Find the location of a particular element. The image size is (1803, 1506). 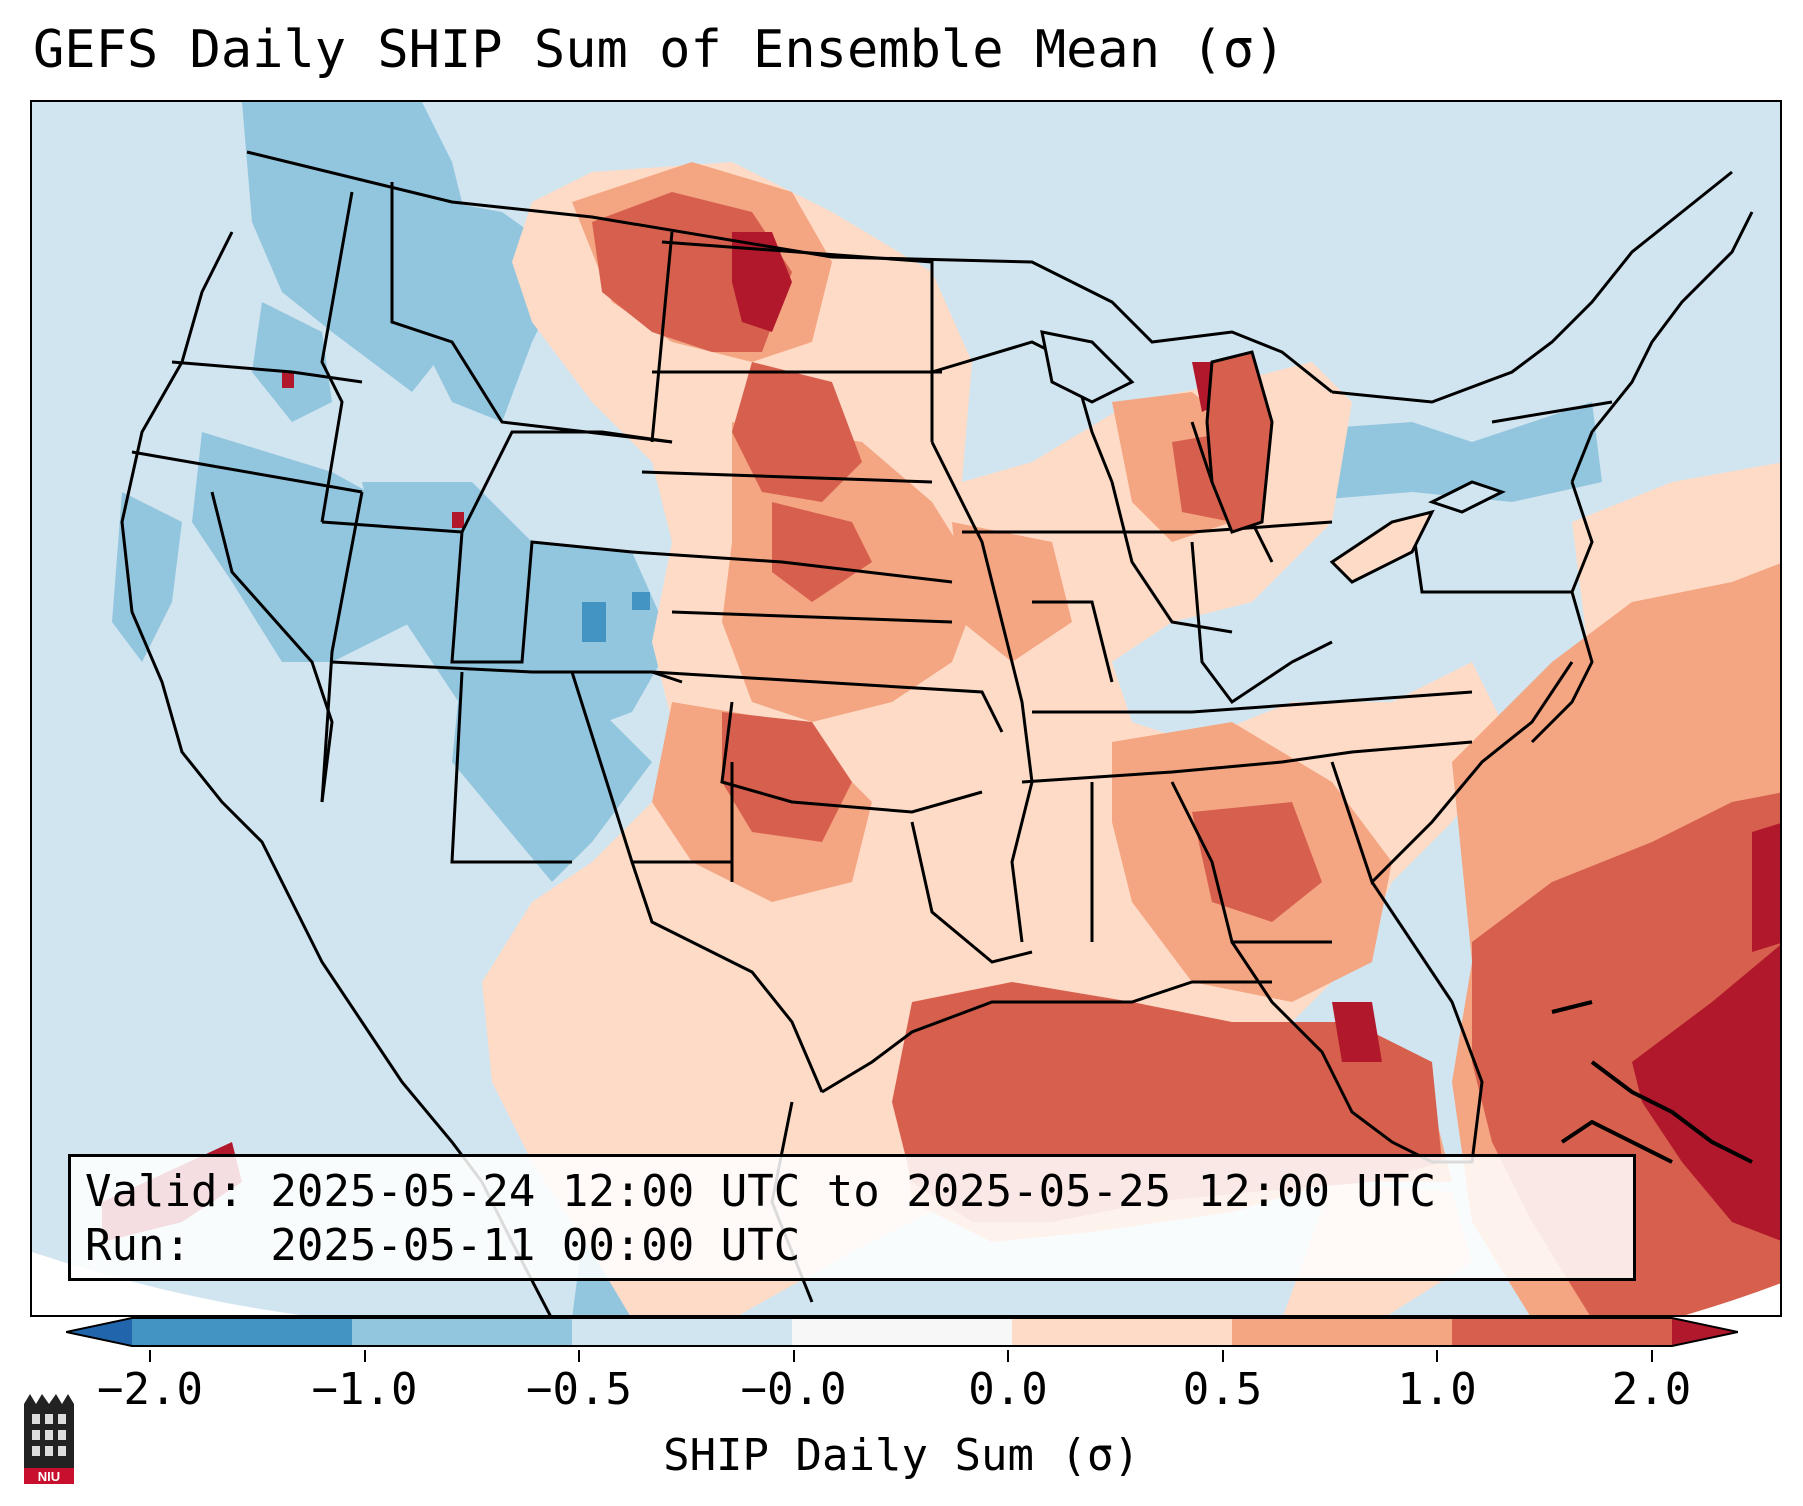

map-title: GEFS Daily SHIP Sum of Ensemble Mean (σ) is located at coordinates (659, 50).